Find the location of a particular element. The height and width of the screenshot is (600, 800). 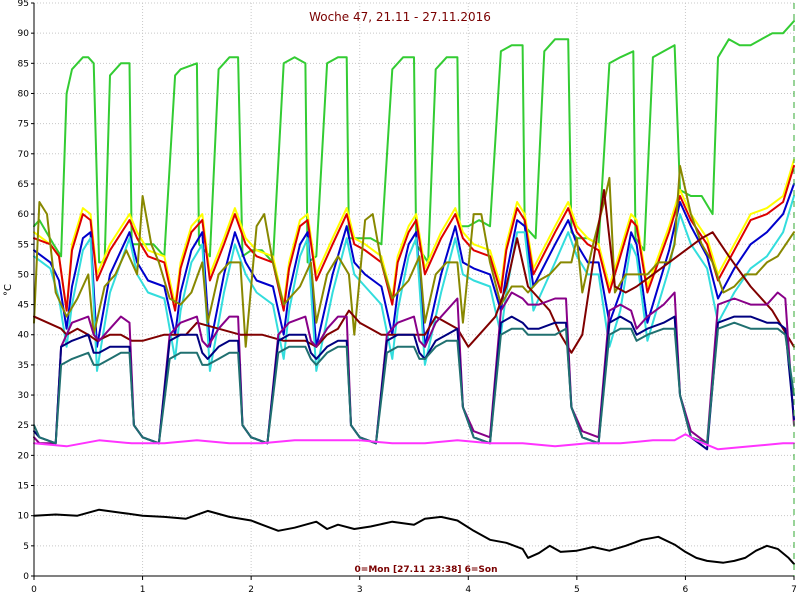

y-tick-label: 20 is located at coordinates (24, 456).